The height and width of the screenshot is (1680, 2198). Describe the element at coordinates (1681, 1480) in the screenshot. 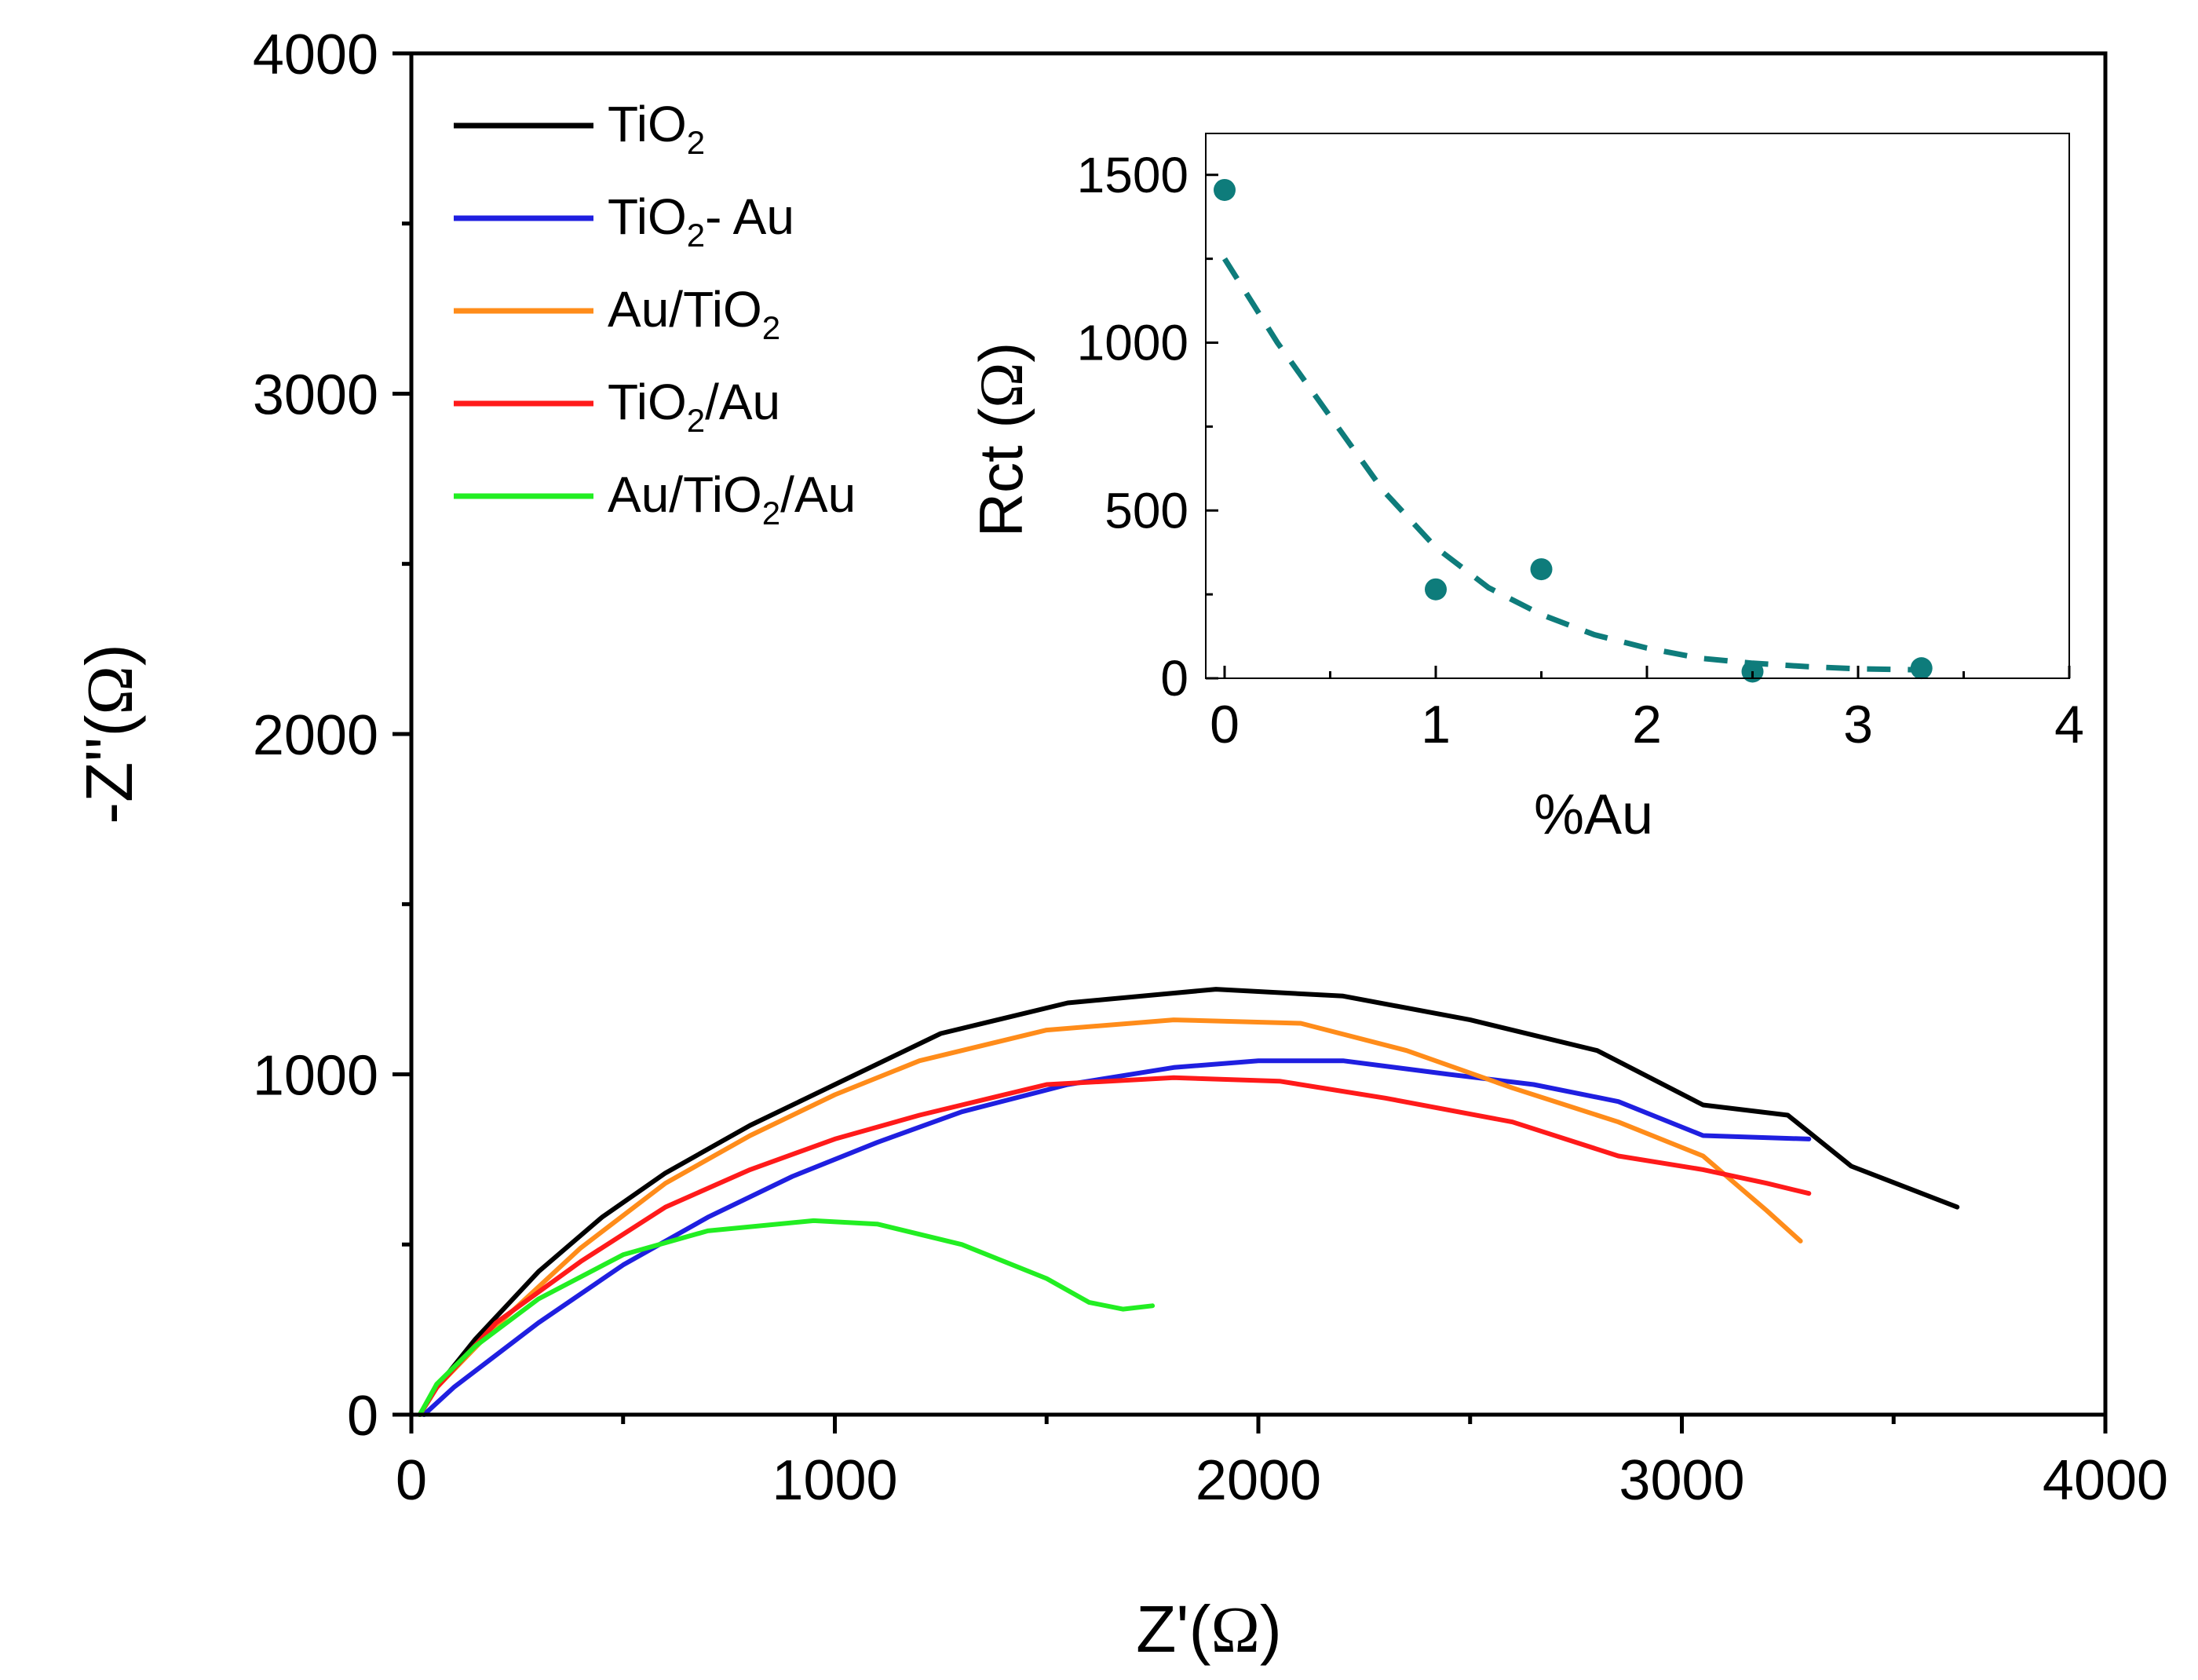

I see `x-tick-label: 3000` at that location.